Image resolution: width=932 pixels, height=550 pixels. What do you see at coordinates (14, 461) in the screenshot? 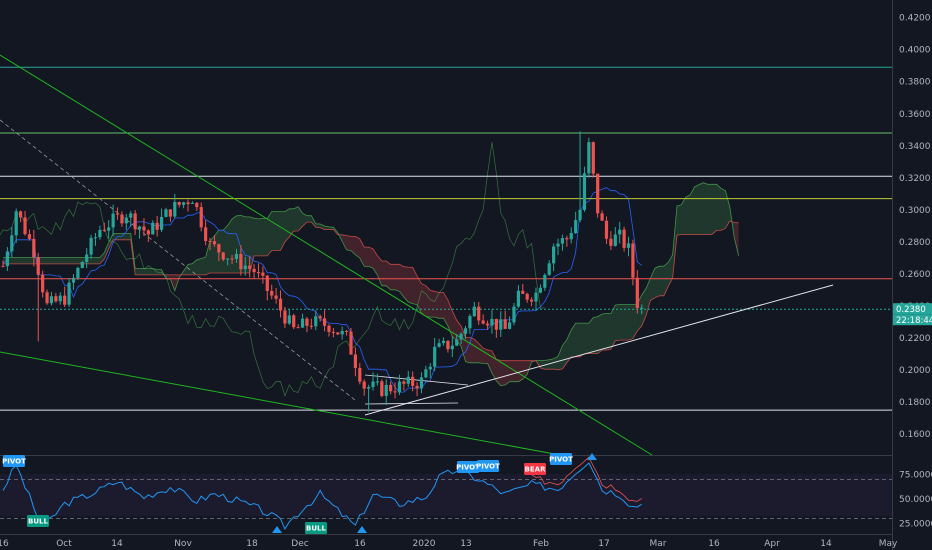
I see `signal-tag-pivot: PIVOT` at bounding box center [14, 461].